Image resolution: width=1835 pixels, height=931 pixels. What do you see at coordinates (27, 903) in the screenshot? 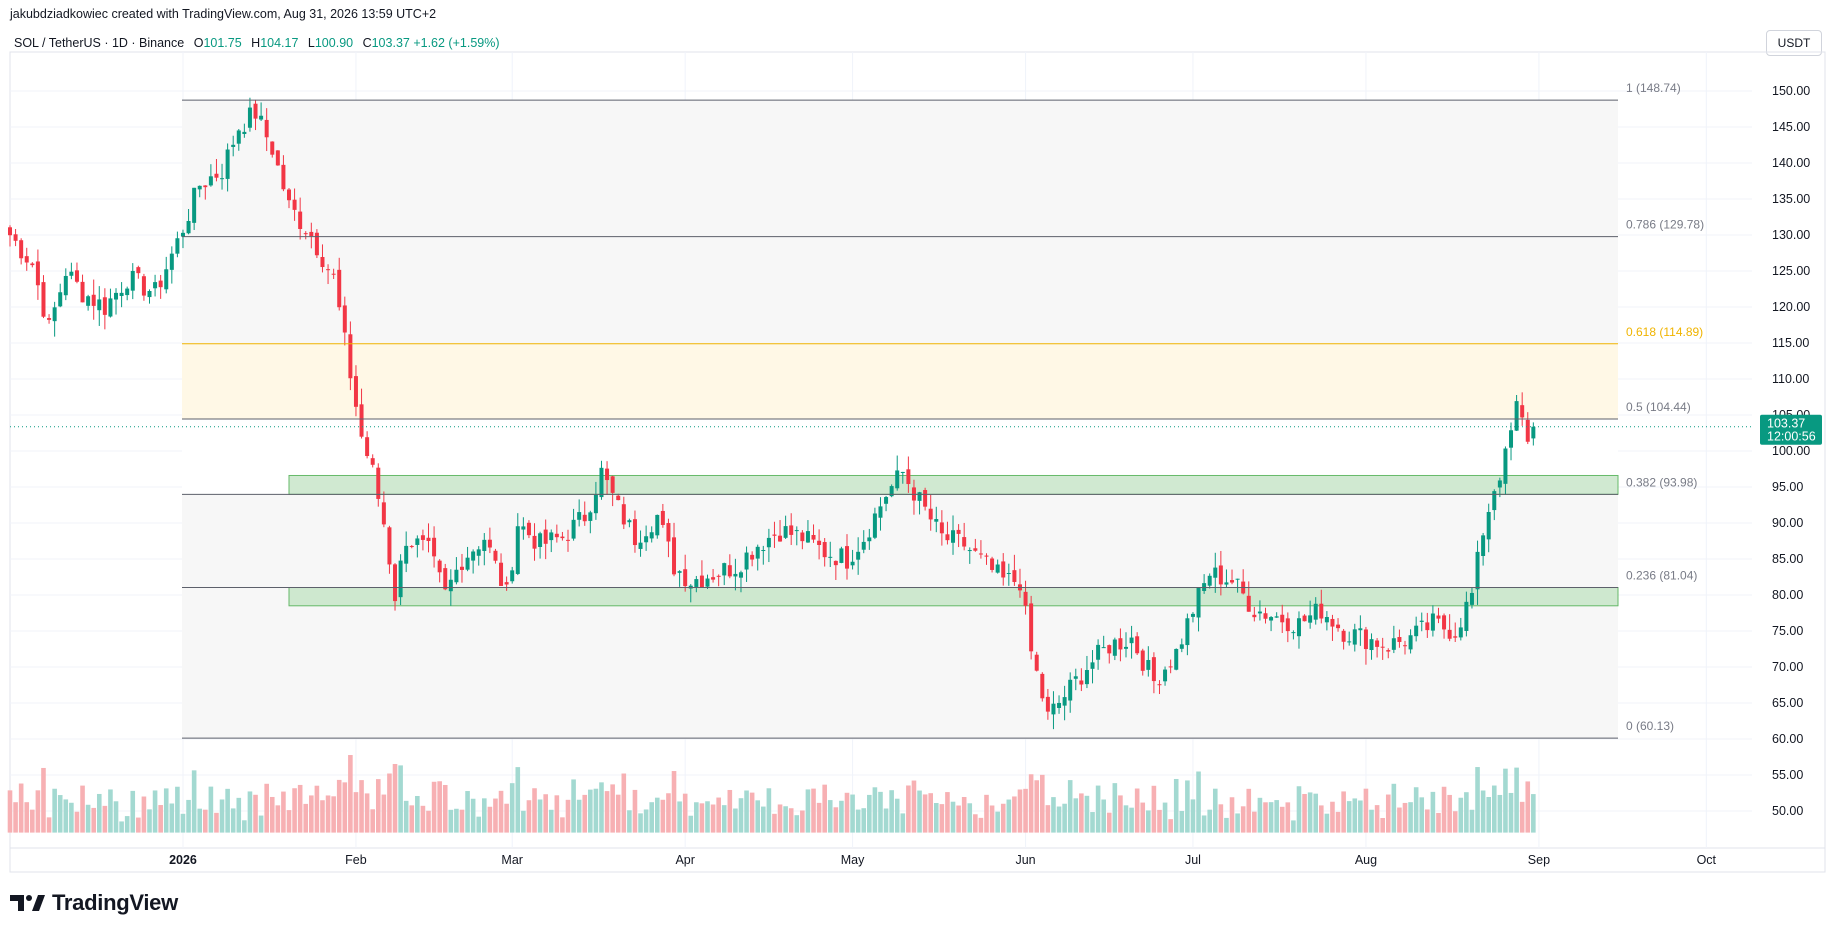
I see `tradingview-logo-icon` at bounding box center [27, 903].